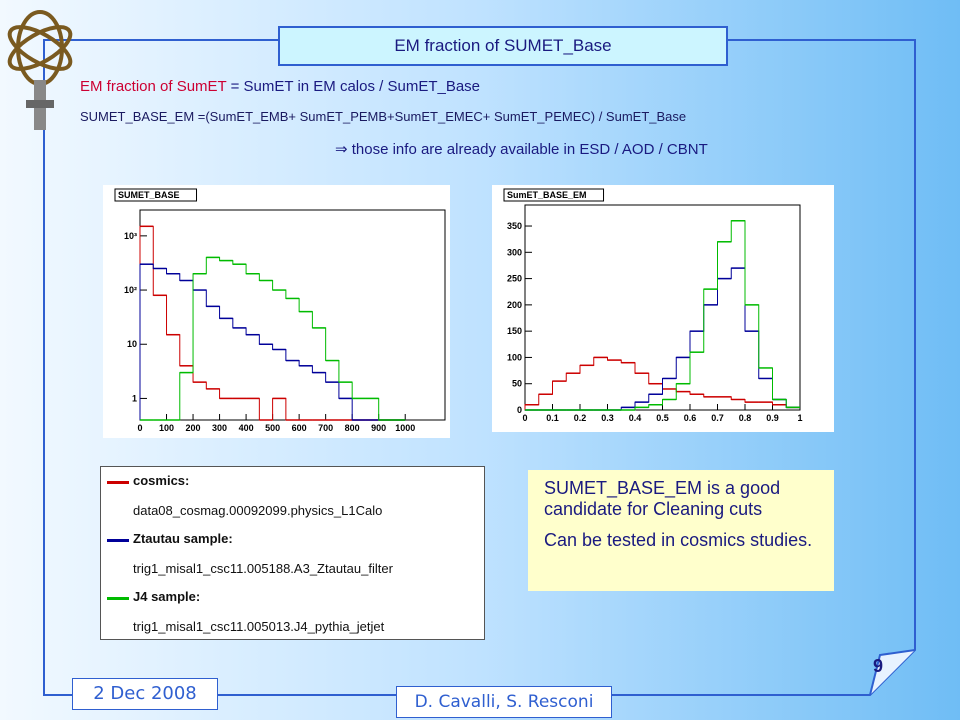 This screenshot has width=960, height=720. I want to click on date: 2 Dec 2008, so click(145, 694).